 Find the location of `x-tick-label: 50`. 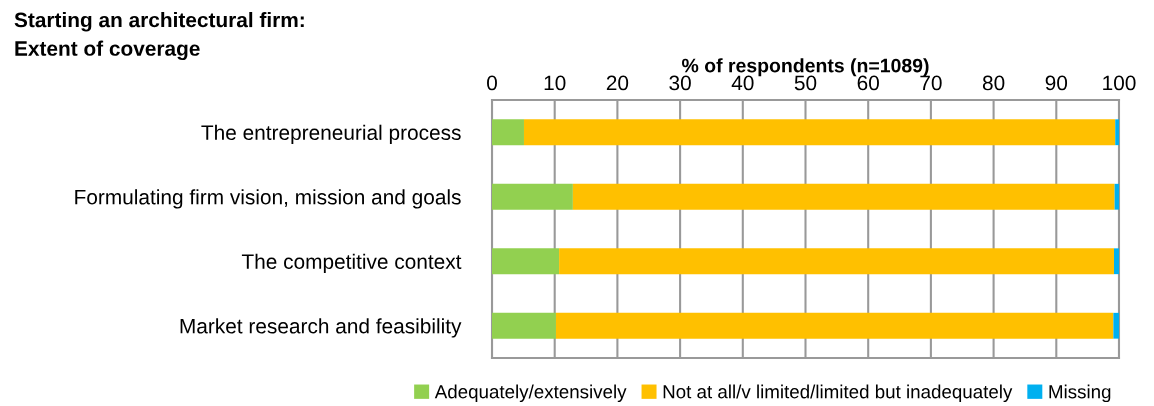

x-tick-label: 50 is located at coordinates (805, 83).